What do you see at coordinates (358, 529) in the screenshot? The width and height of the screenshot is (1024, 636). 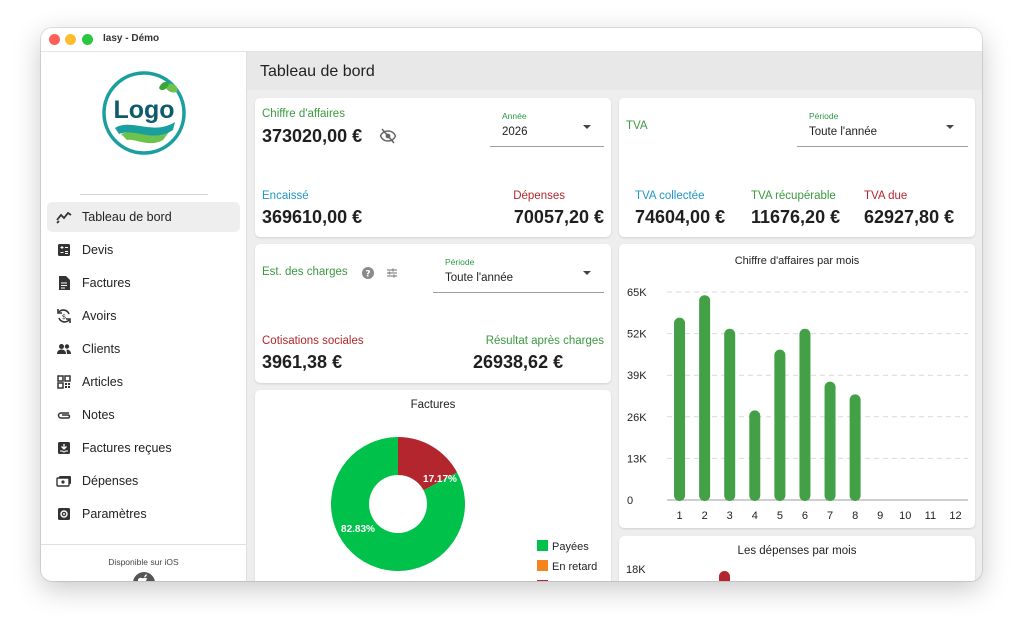 I see `slice-label-paid: 82.83%` at bounding box center [358, 529].